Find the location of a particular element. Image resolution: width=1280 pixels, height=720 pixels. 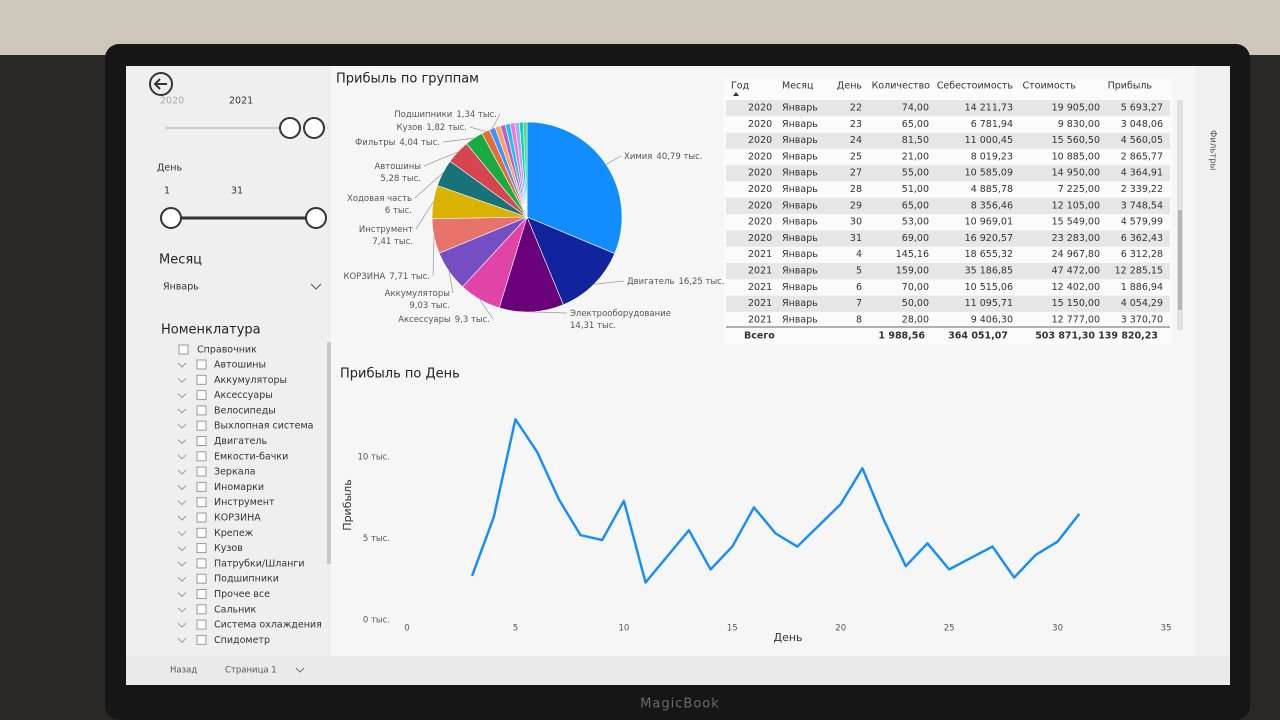

table-cell: 74,00 is located at coordinates (915, 108).